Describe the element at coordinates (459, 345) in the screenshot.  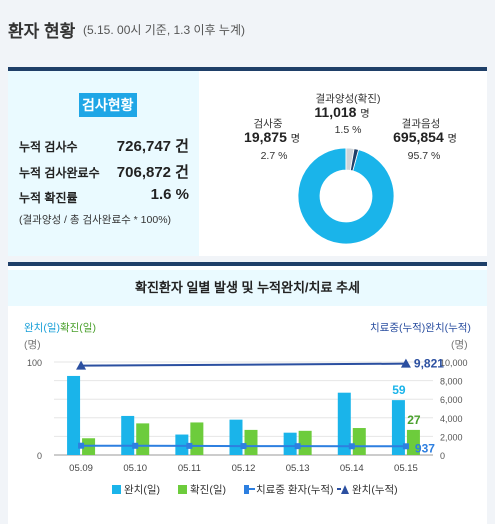
I see `right-axis-unit: (명)` at that location.